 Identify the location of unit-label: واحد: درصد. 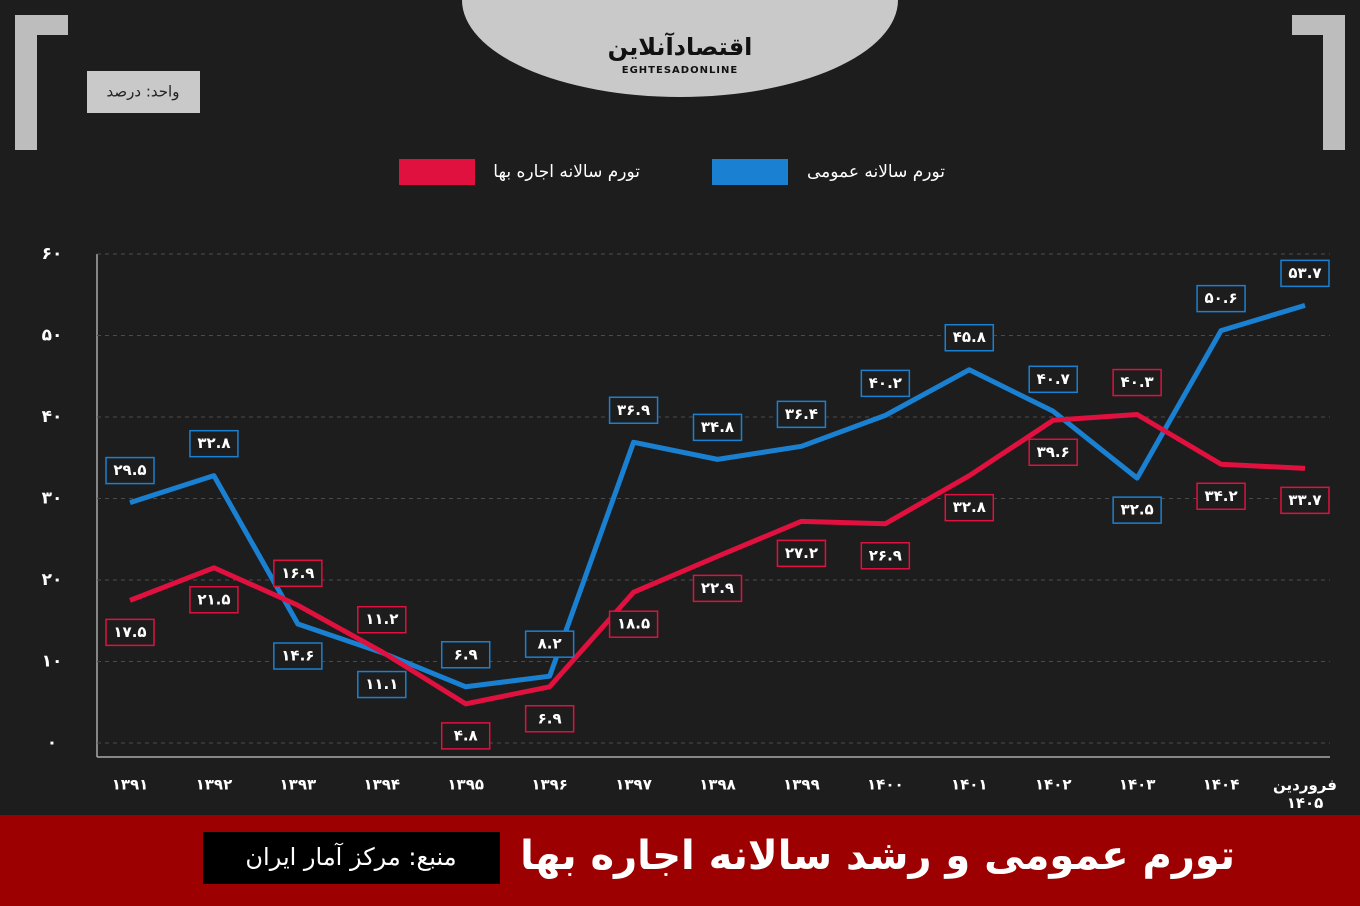
(143, 92).